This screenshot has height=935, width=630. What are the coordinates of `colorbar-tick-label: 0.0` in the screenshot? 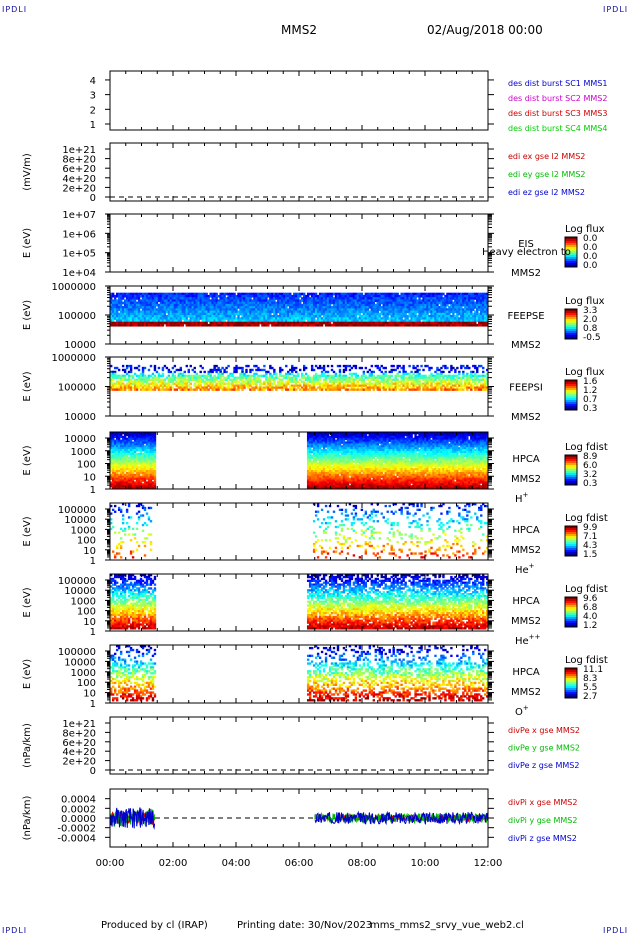 It's located at (590, 266).